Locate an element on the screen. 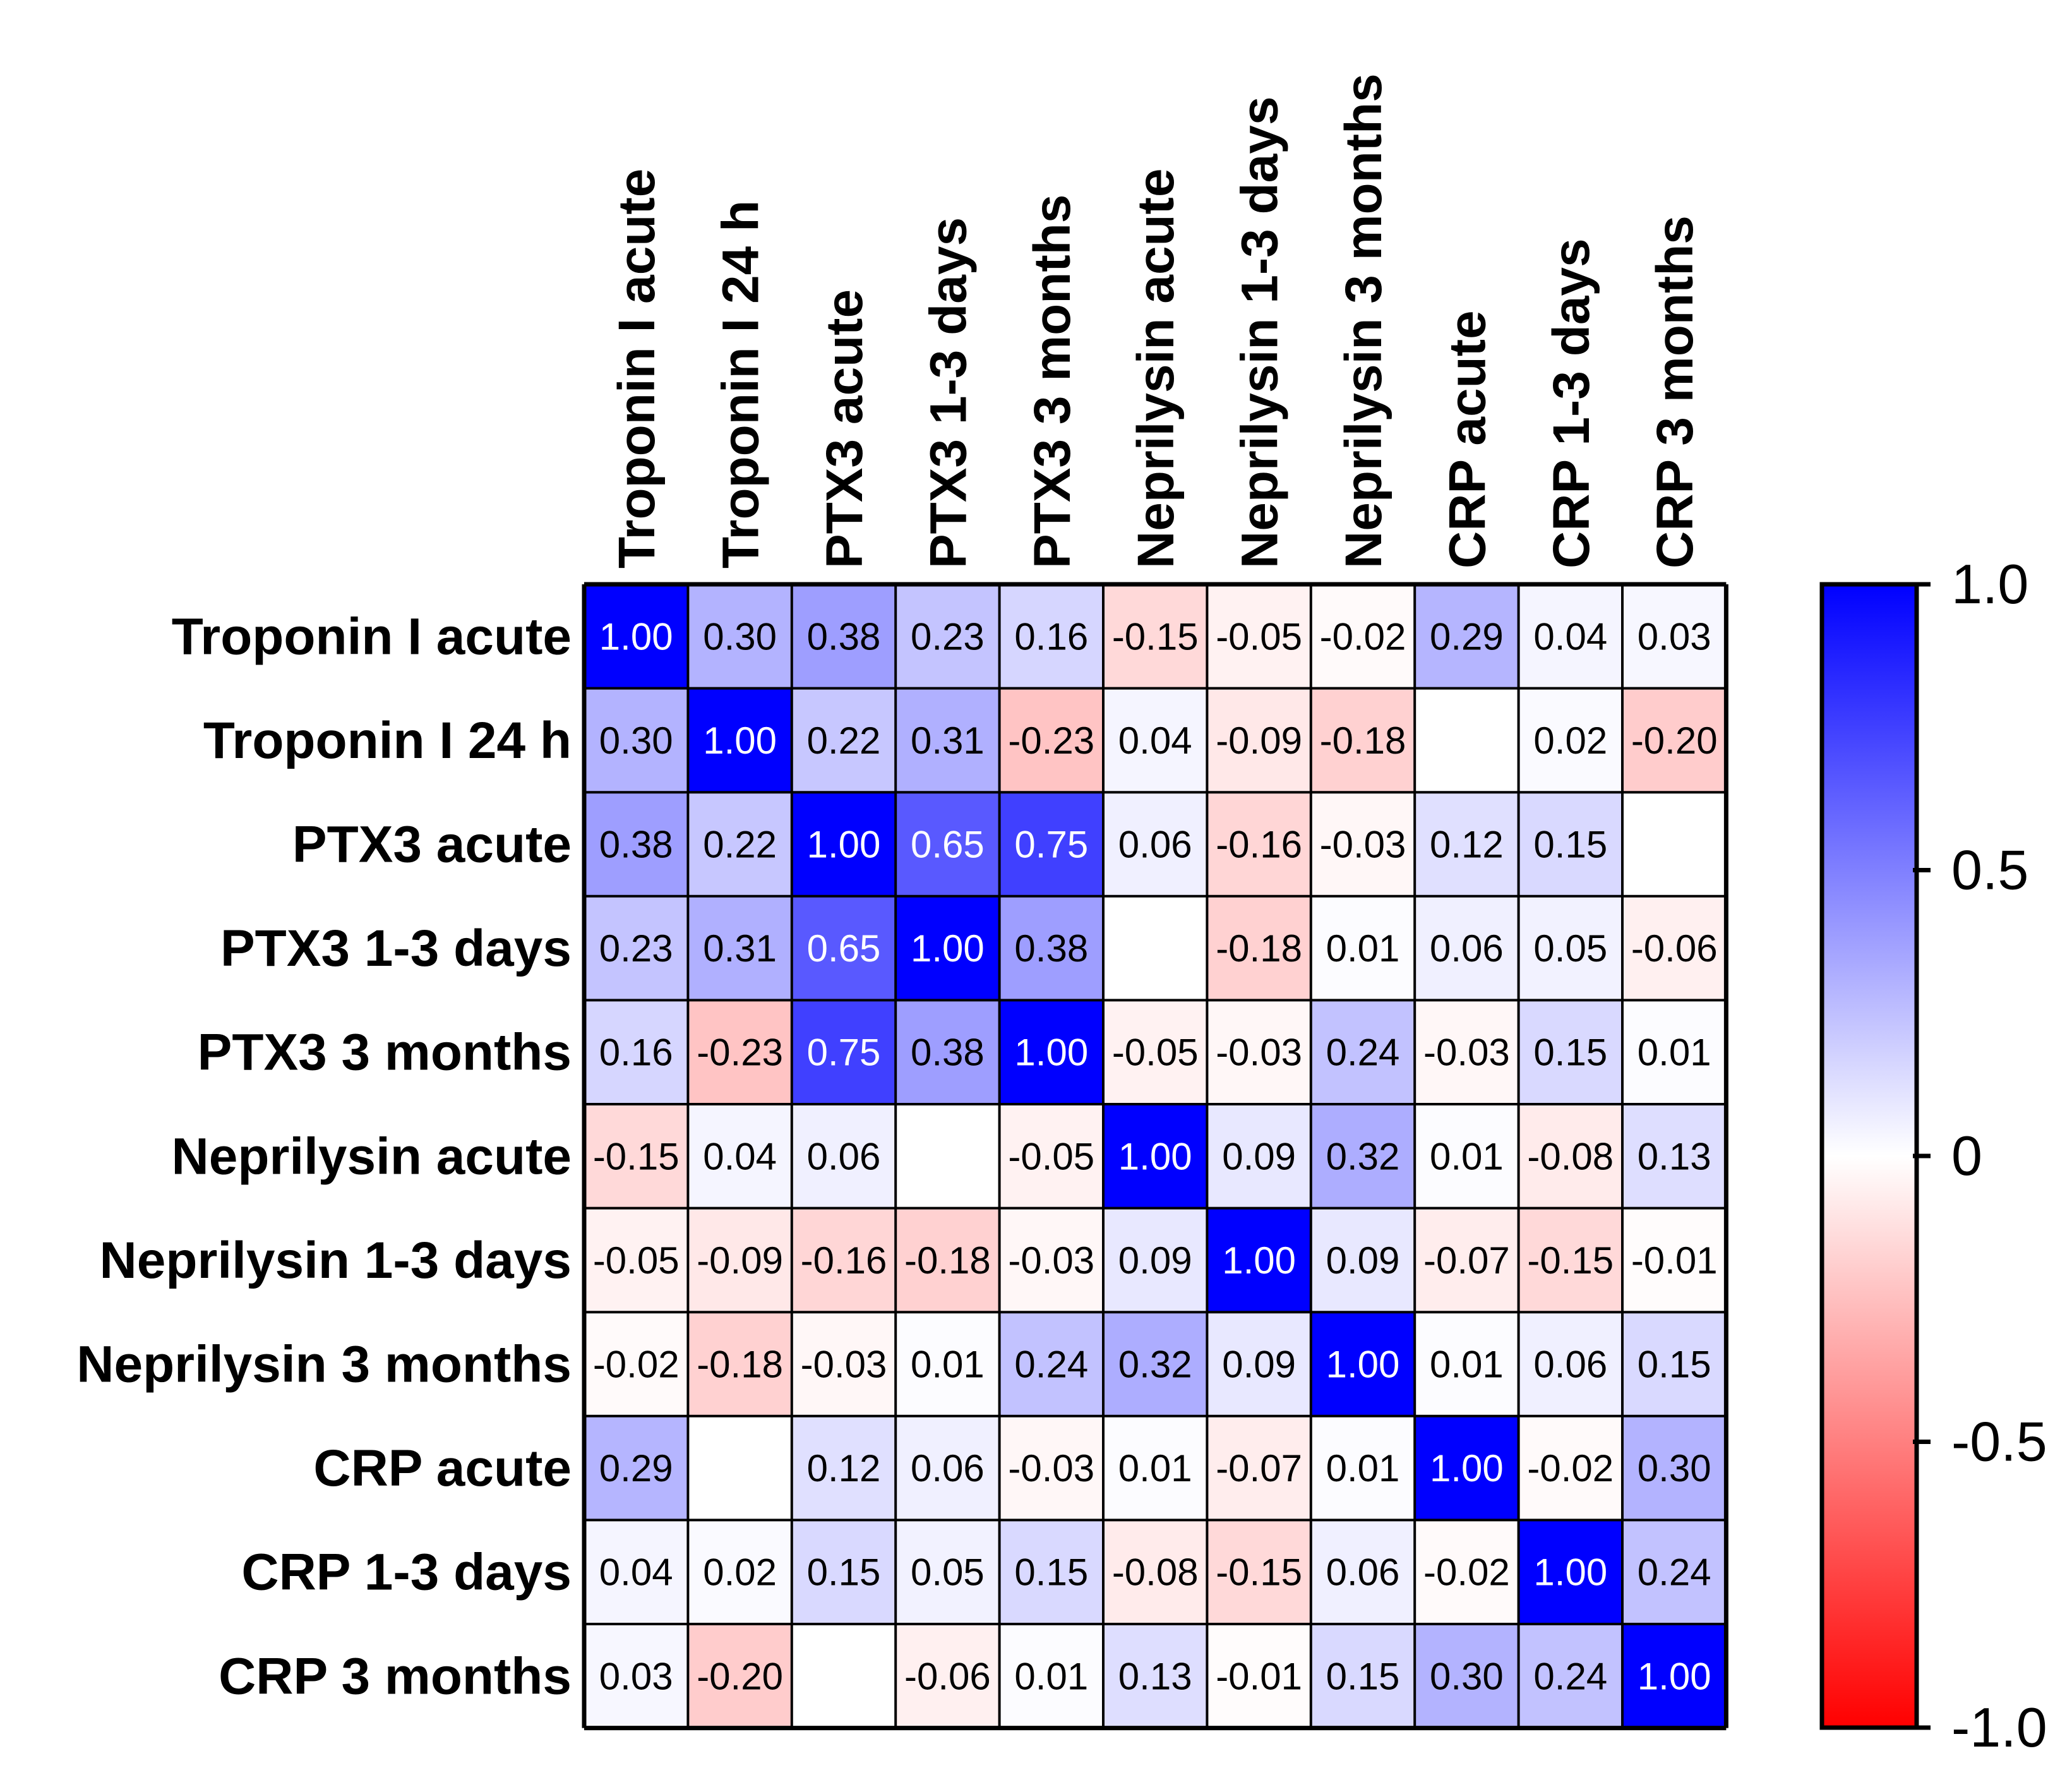  colorbar-legend: 1.0 0.5 0 -0.5 -1.0 is located at coordinates (1933, 1156).